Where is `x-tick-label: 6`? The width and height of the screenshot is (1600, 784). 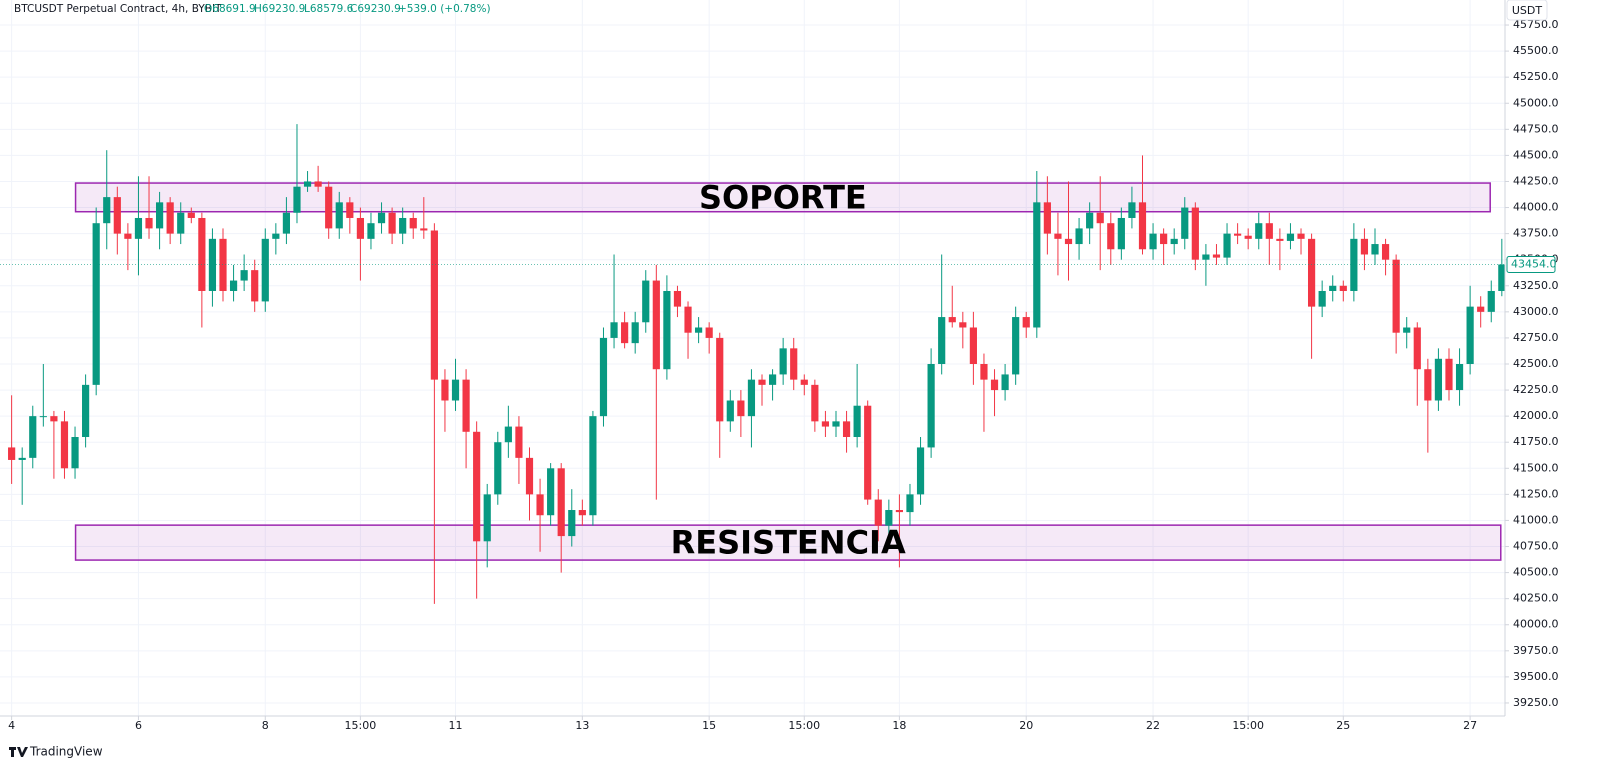 x-tick-label: 6 is located at coordinates (138, 725).